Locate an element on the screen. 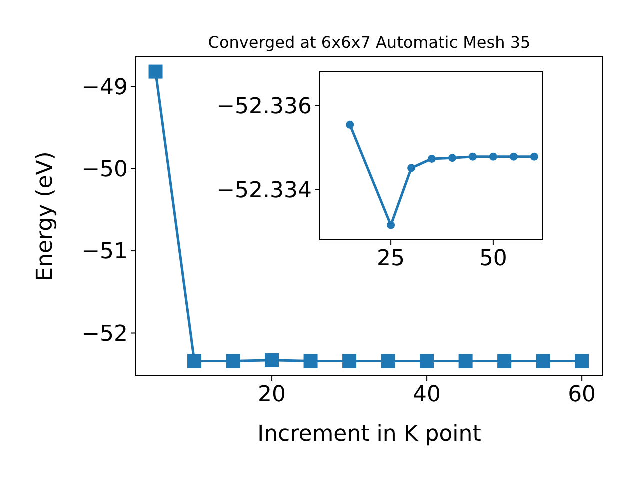 The height and width of the screenshot is (480, 640). y-tick-label: −51 is located at coordinates (105, 252).